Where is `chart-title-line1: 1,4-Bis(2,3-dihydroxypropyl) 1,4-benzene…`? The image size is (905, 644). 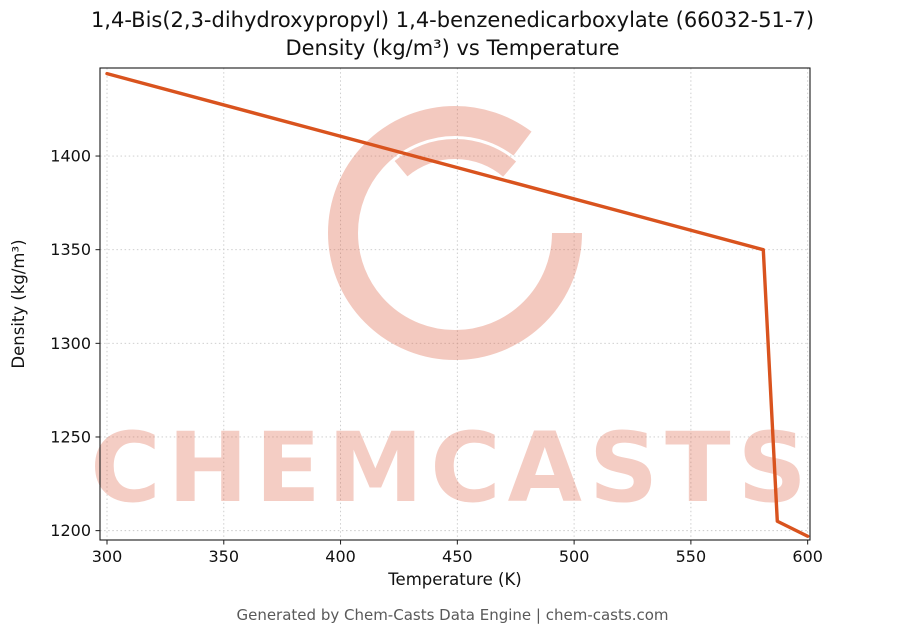
chart-title-line1: 1,4-Bis(2,3-dihydroxypropyl) 1,4-benzene… is located at coordinates (452, 20).